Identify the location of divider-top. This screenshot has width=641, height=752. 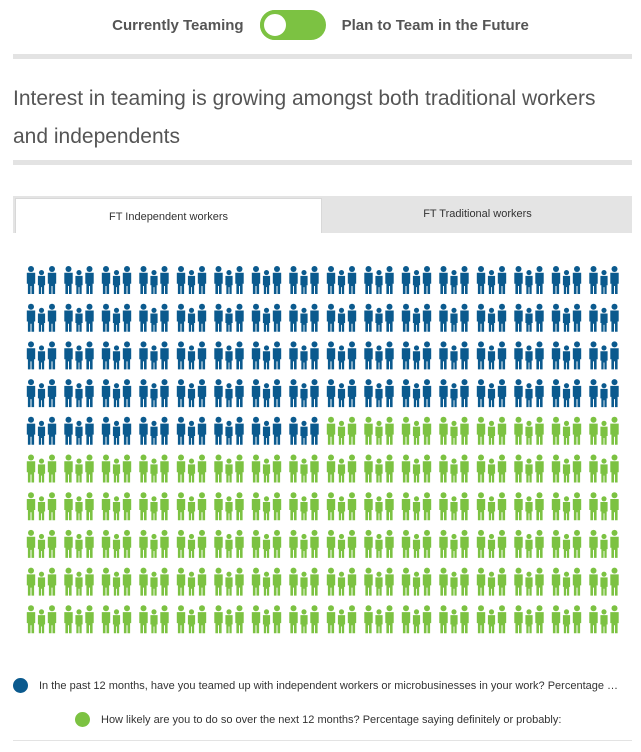
(322, 56).